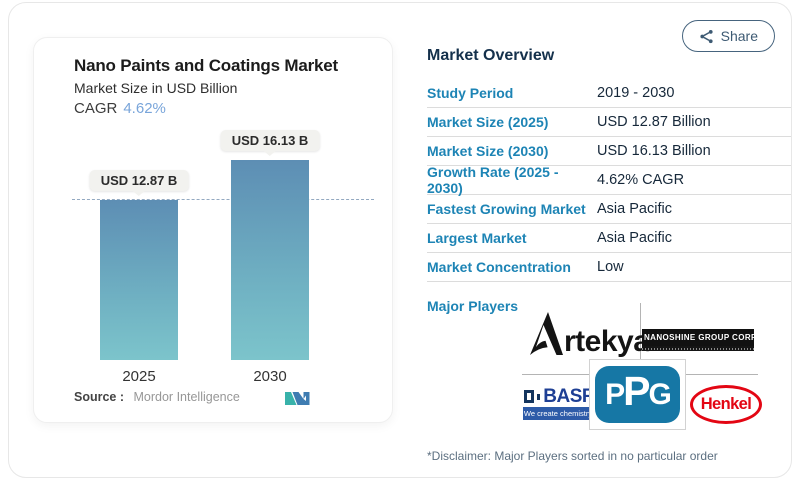 This screenshot has width=800, height=482. I want to click on table-row-market-size-2030: Market Size (2030) USD 16.13 Billion, so click(609, 151).